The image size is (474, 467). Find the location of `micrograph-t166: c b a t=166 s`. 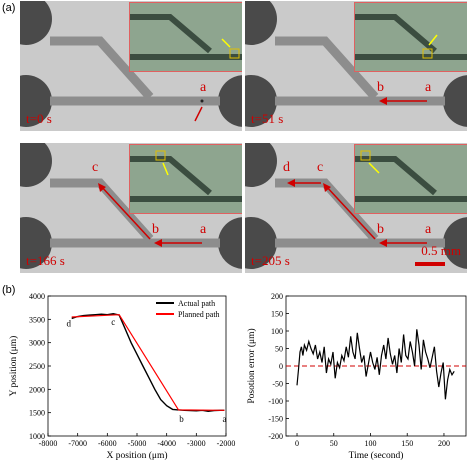

micrograph-t166: c b a t=166 s is located at coordinates (131, 208).